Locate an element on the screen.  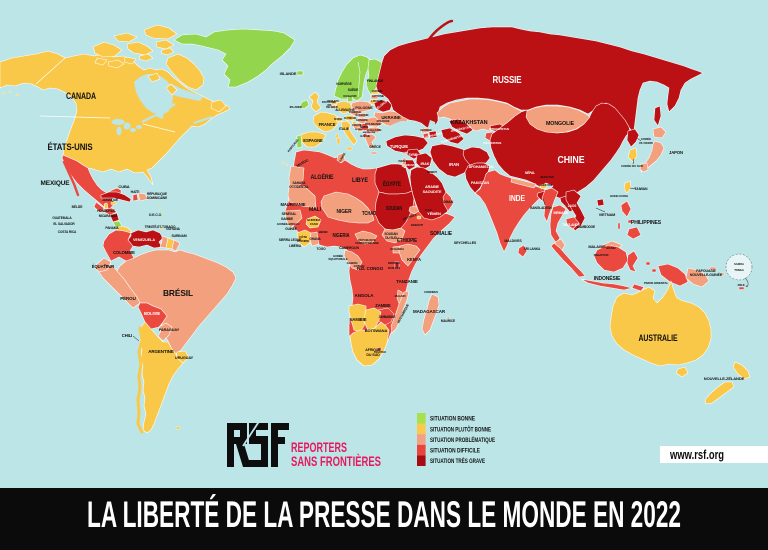
svg-text: ÉTATS-UNIS is located at coordinates (70, 147).